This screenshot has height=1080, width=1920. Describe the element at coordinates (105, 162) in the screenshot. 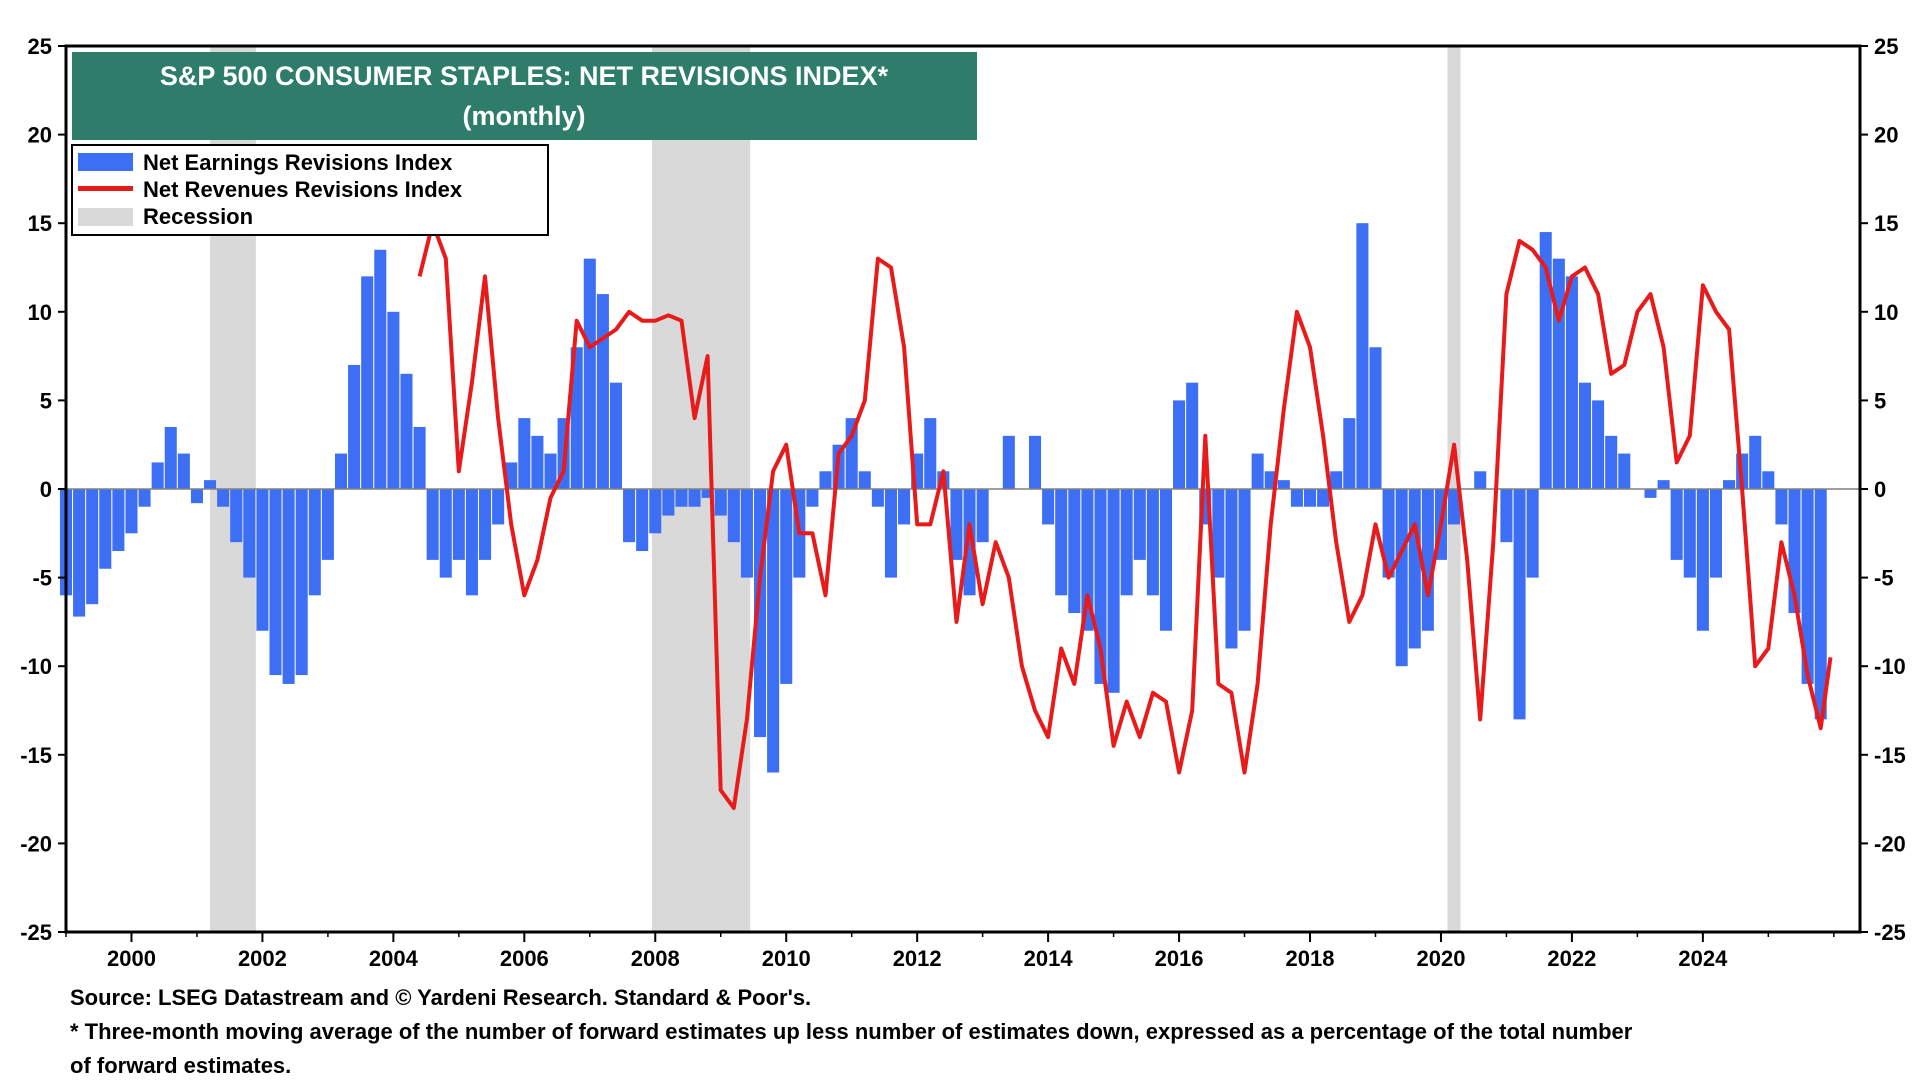

I see `legend-swatch-earnings` at that location.